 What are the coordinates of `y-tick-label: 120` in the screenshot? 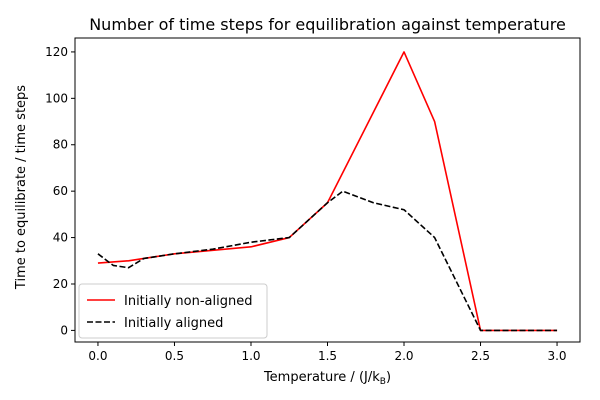 It's located at (56, 52).